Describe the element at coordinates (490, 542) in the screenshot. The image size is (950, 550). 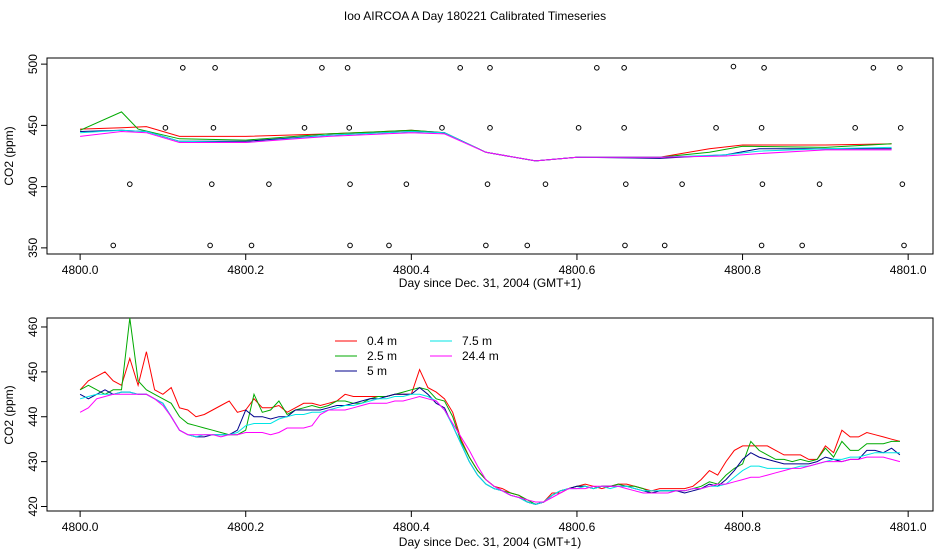
I see `bottom-x-axis-label: Day since Dec. 31, 2004 (GMT+1)` at that location.